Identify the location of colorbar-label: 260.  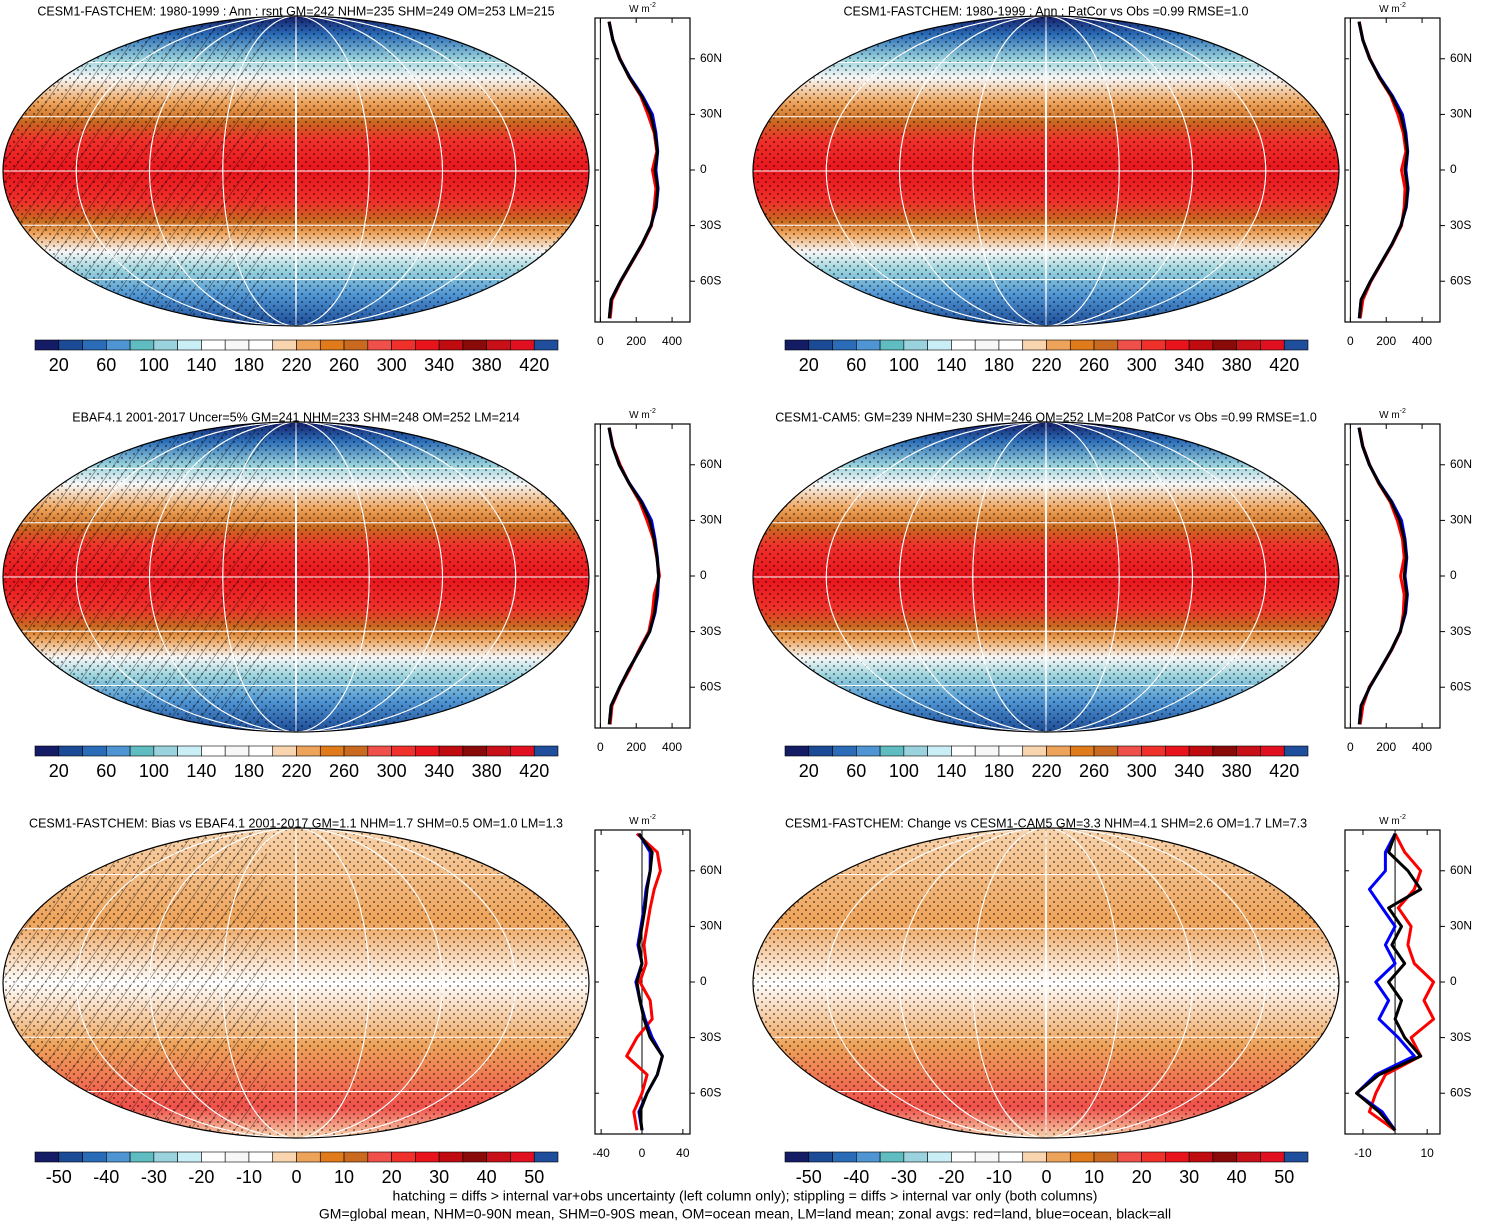
(344, 365).